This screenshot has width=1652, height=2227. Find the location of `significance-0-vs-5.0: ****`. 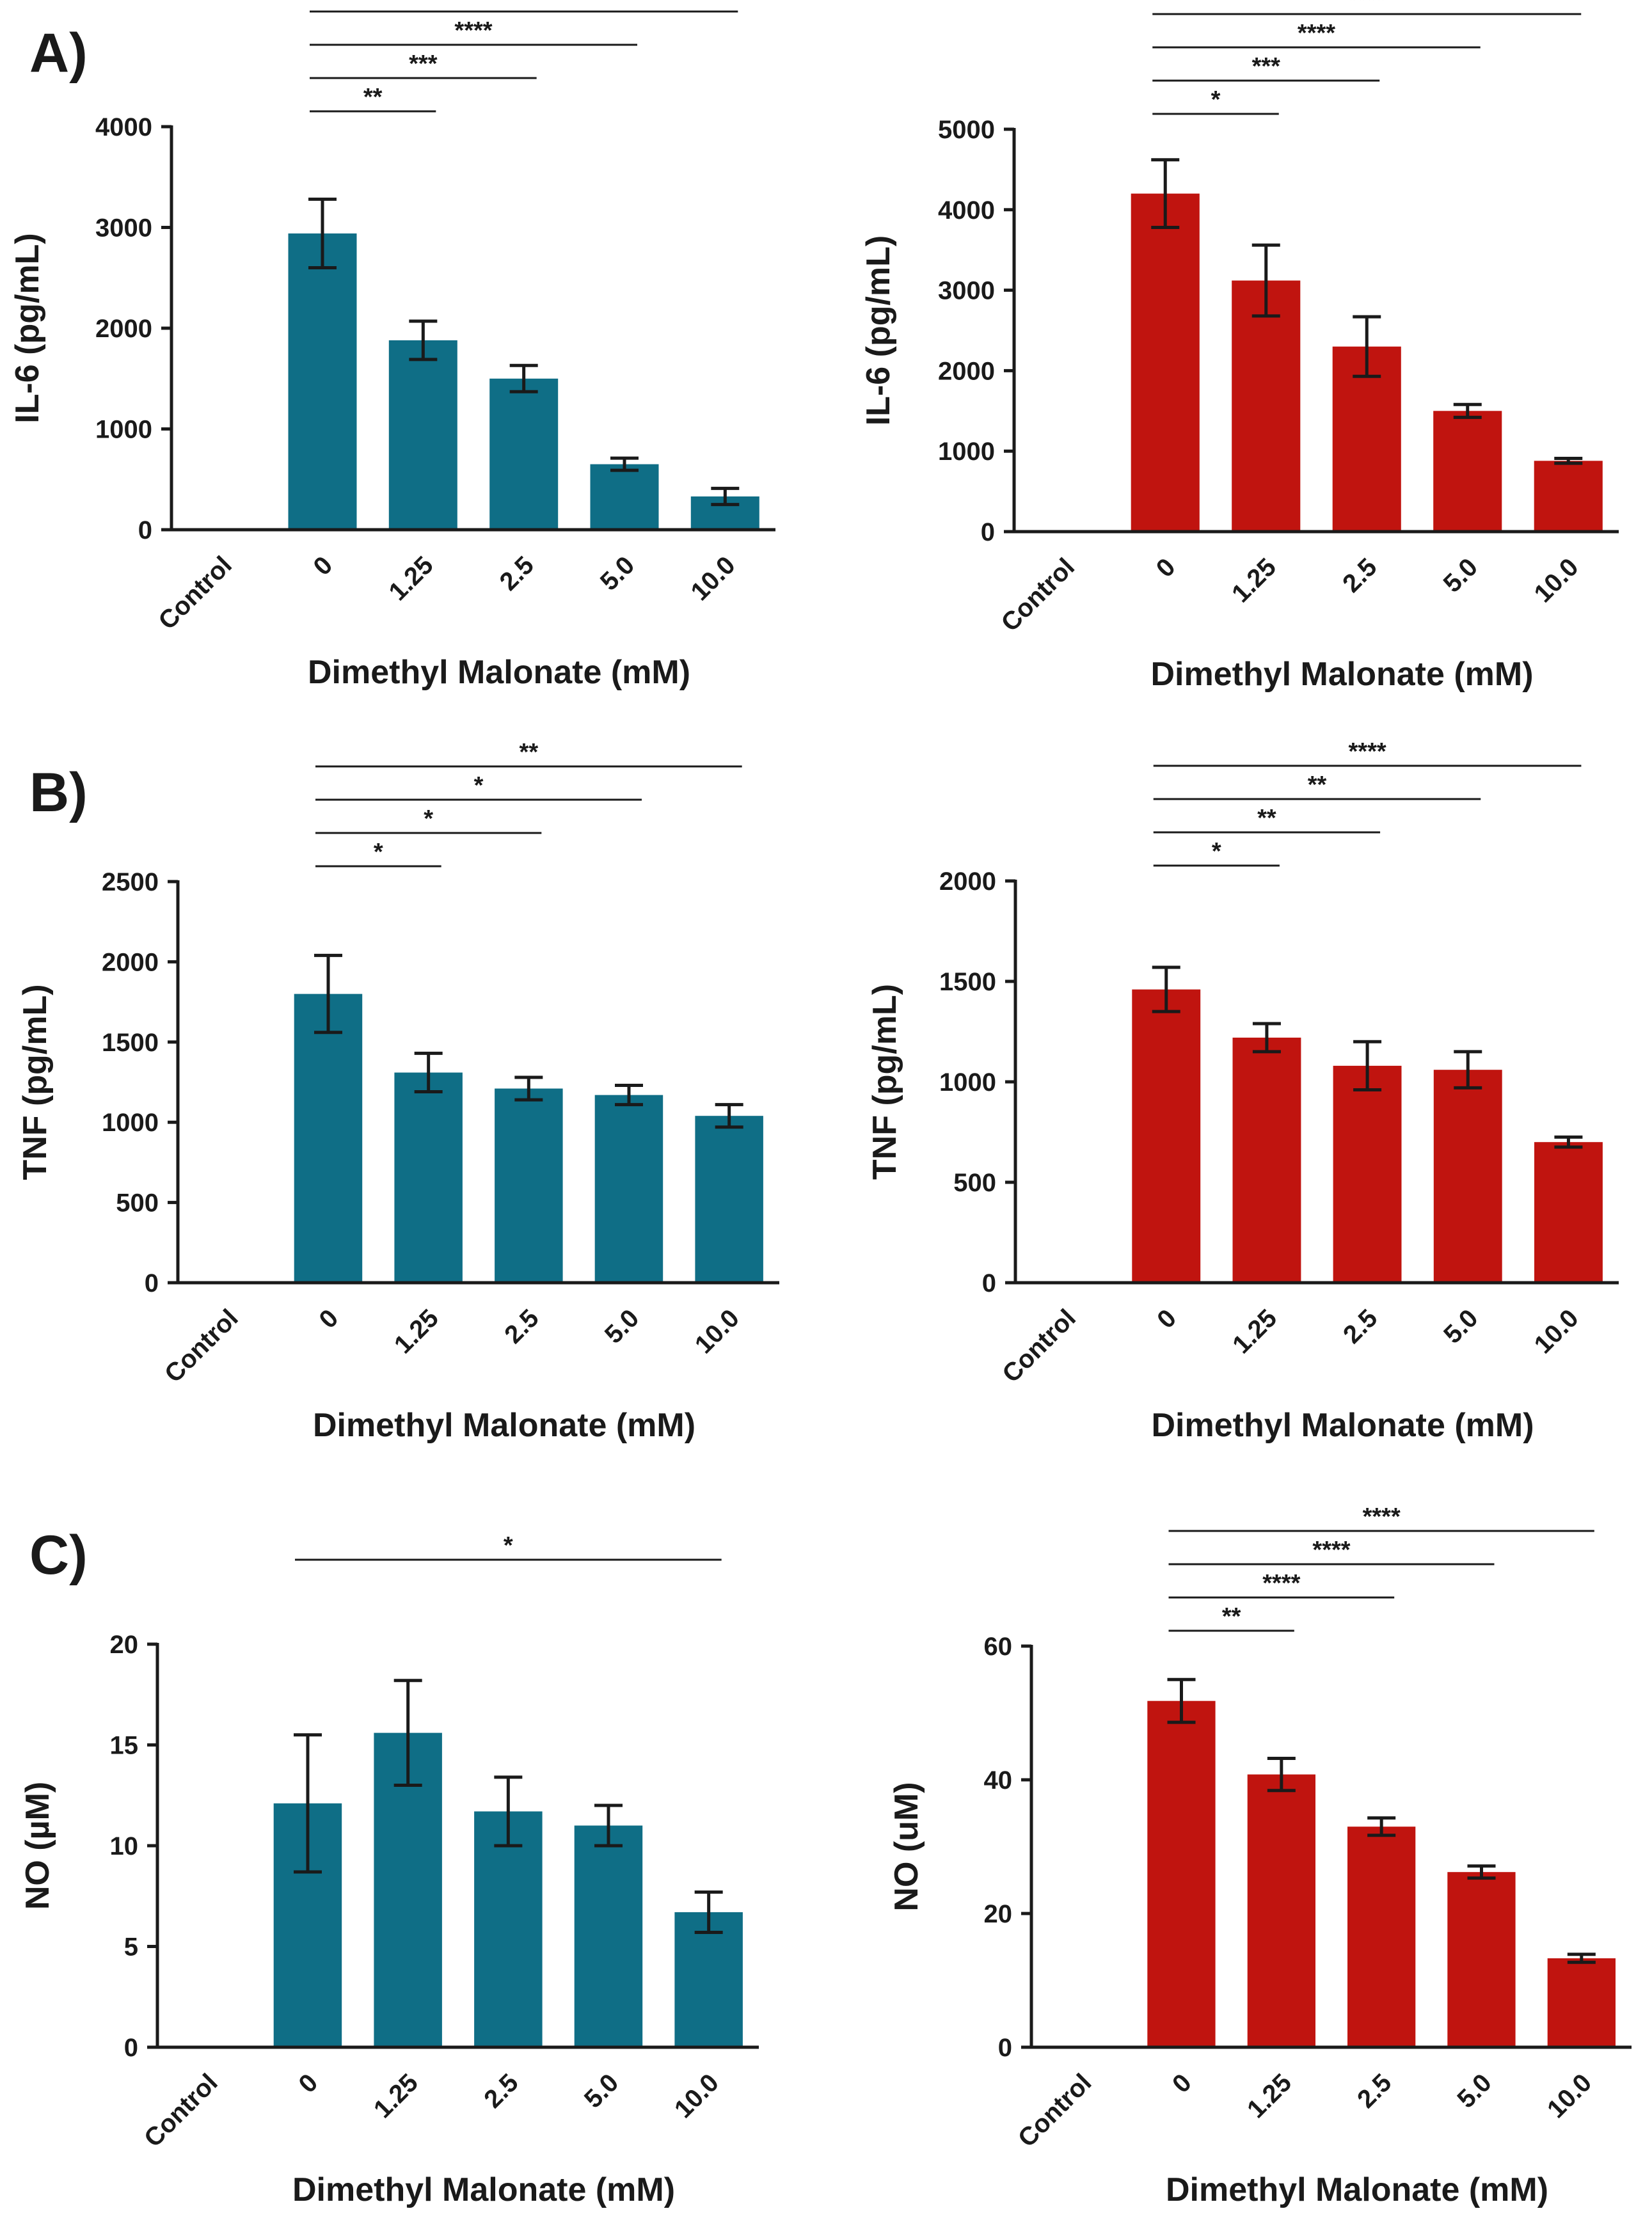

significance-0-vs-5.0: **** is located at coordinates (1331, 1551).